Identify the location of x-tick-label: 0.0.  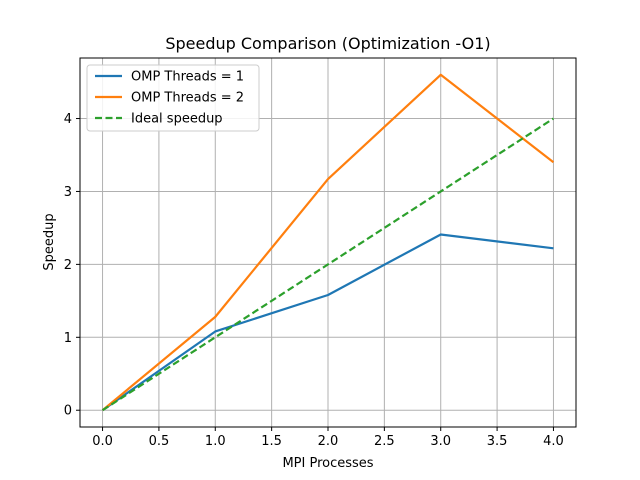
(102, 441).